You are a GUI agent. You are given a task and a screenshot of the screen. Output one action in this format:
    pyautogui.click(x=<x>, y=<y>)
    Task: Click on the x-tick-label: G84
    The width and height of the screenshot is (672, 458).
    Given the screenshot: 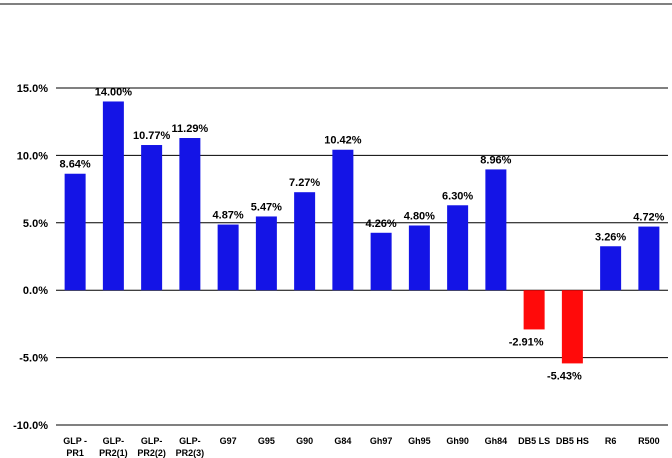 What is the action you would take?
    pyautogui.click(x=342, y=441)
    